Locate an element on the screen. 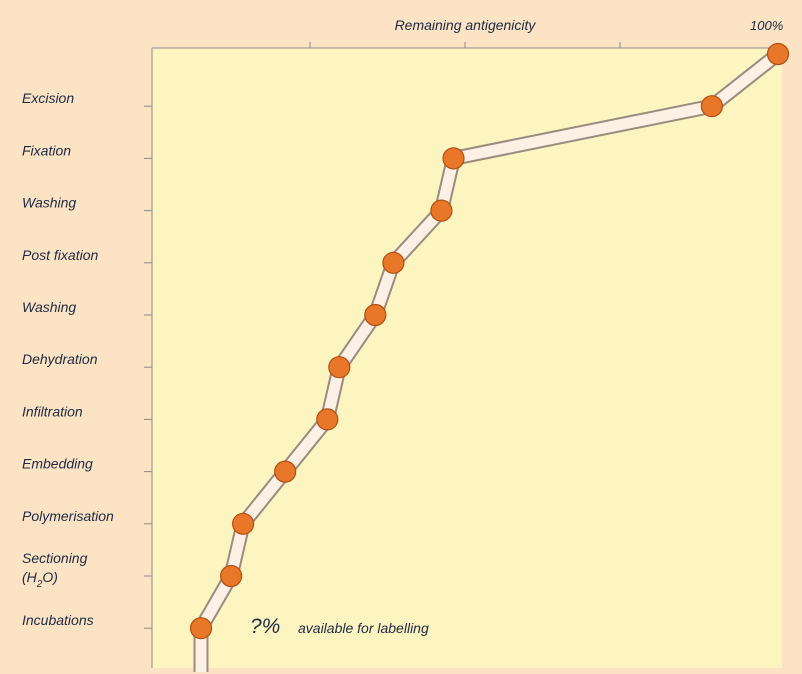 The height and width of the screenshot is (674, 802). annotation: ?% available for labelling is located at coordinates (339, 626).